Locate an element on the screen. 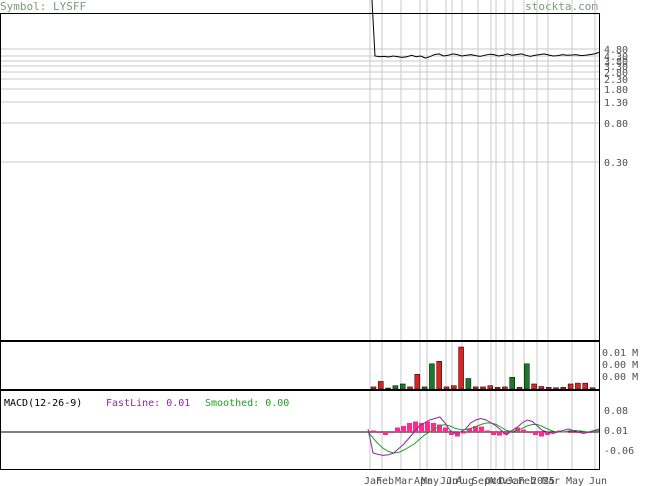  x-tick-label: Sep is located at coordinates (481, 481).